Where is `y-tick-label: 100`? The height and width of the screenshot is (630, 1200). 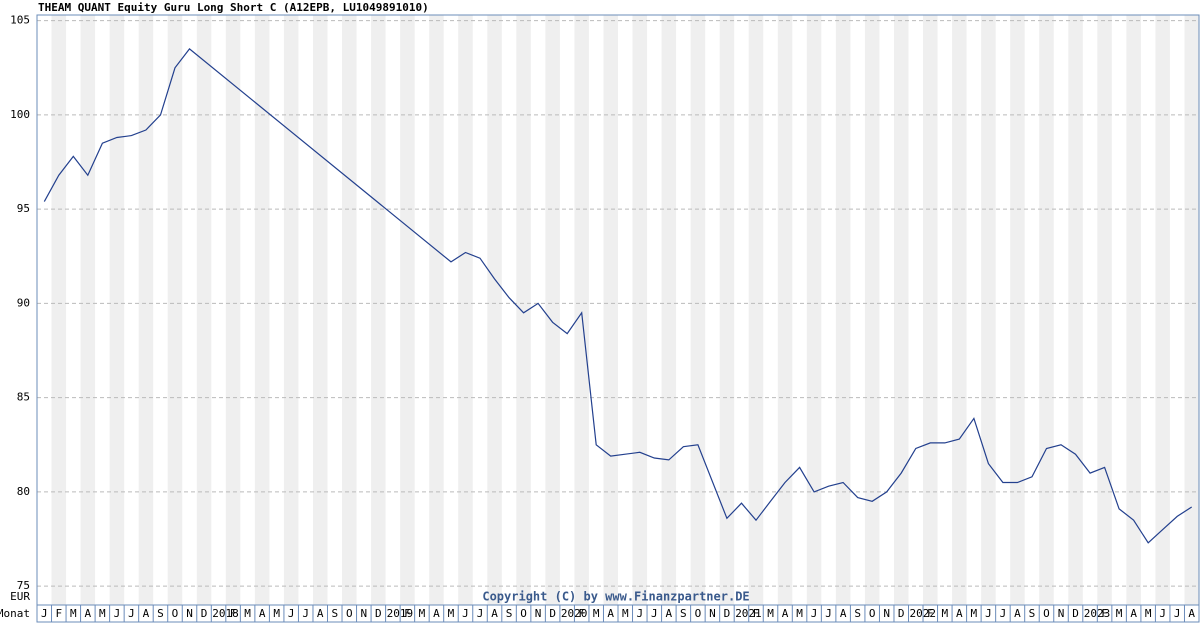 y-tick-label: 100 is located at coordinates (20, 114).